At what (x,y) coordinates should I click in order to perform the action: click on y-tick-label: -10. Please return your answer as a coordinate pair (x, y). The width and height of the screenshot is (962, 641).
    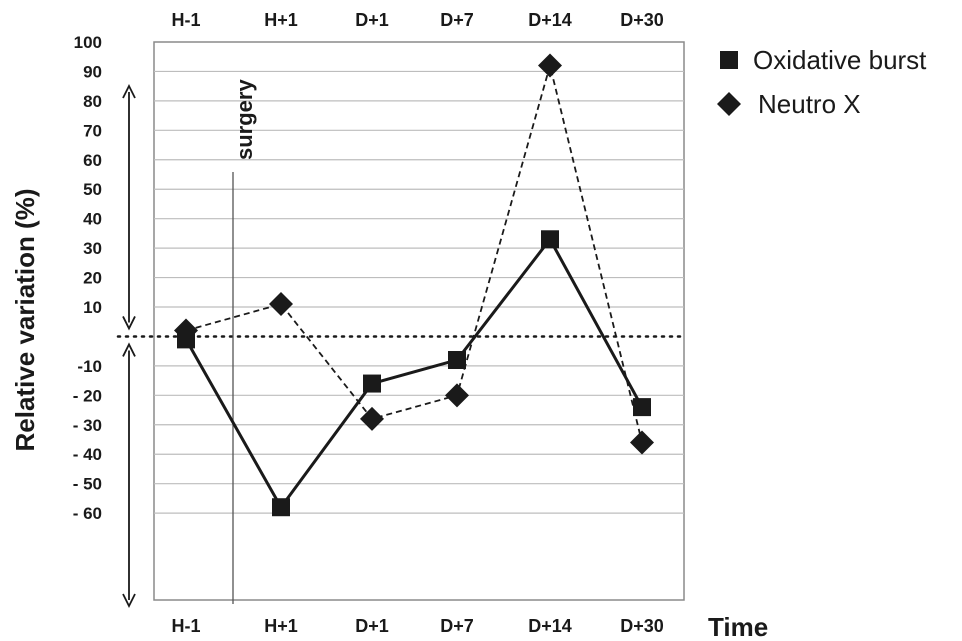
    Looking at the image, I should click on (89, 366).